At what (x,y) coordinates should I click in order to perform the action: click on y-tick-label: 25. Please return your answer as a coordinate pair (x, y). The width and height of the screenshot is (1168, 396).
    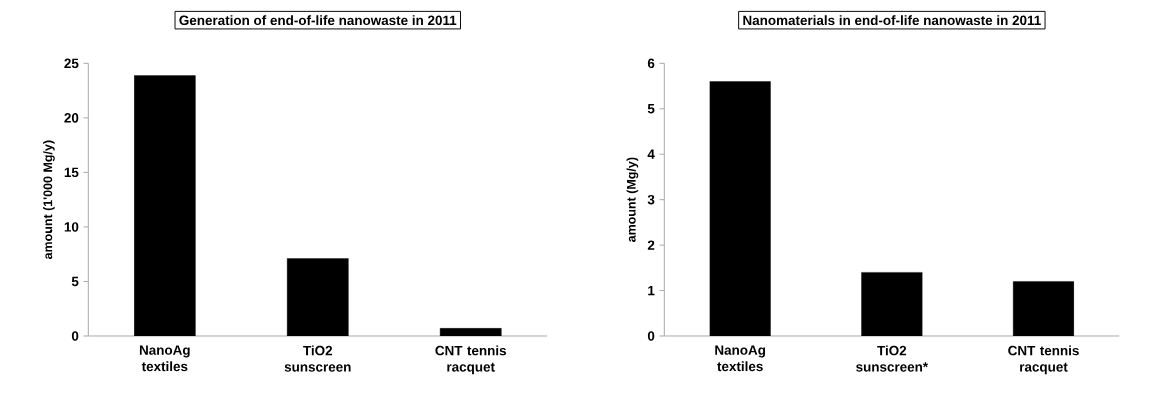
    Looking at the image, I should click on (71, 63).